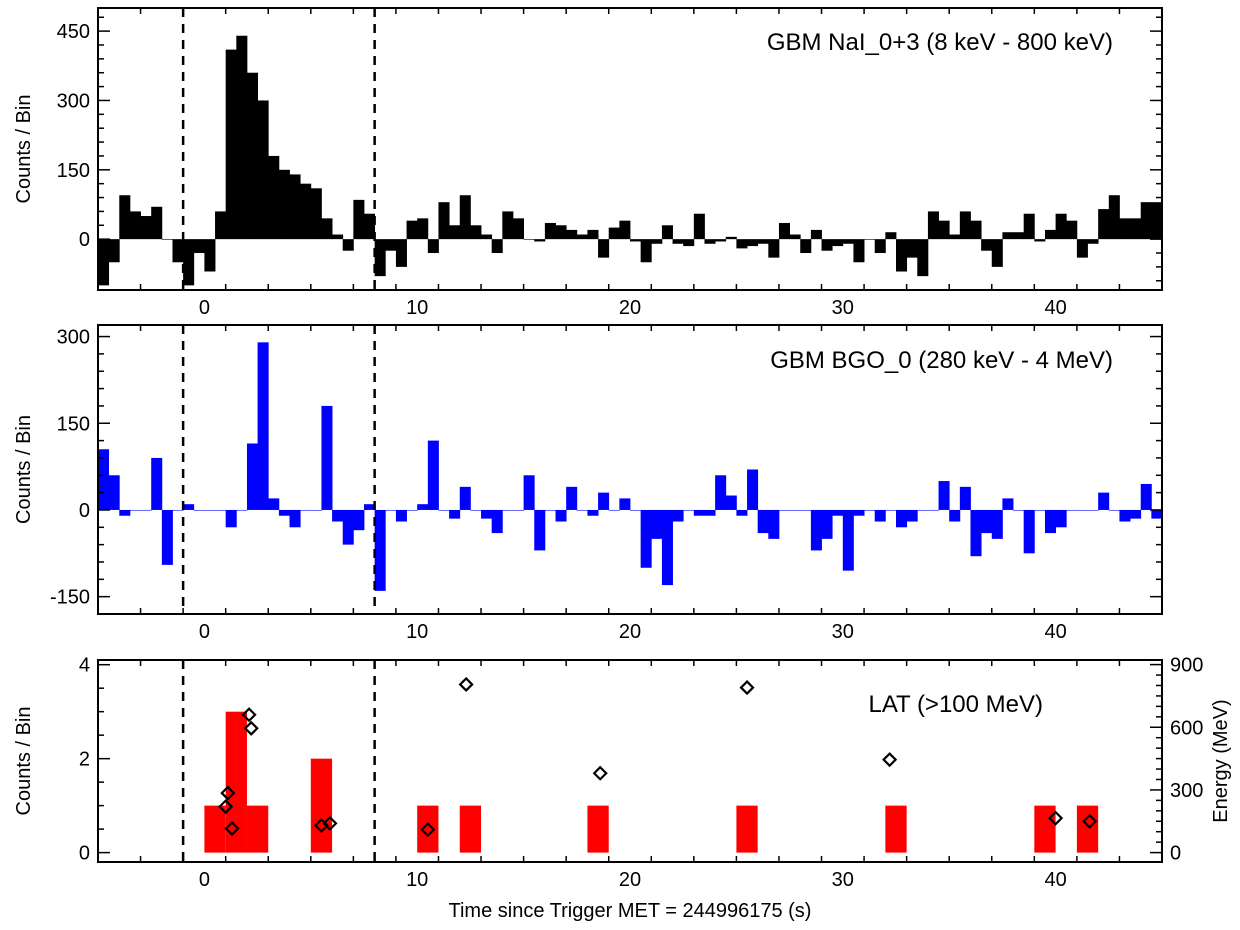 The image size is (1240, 930). I want to click on y-tick-label: 0, so click(84, 240).